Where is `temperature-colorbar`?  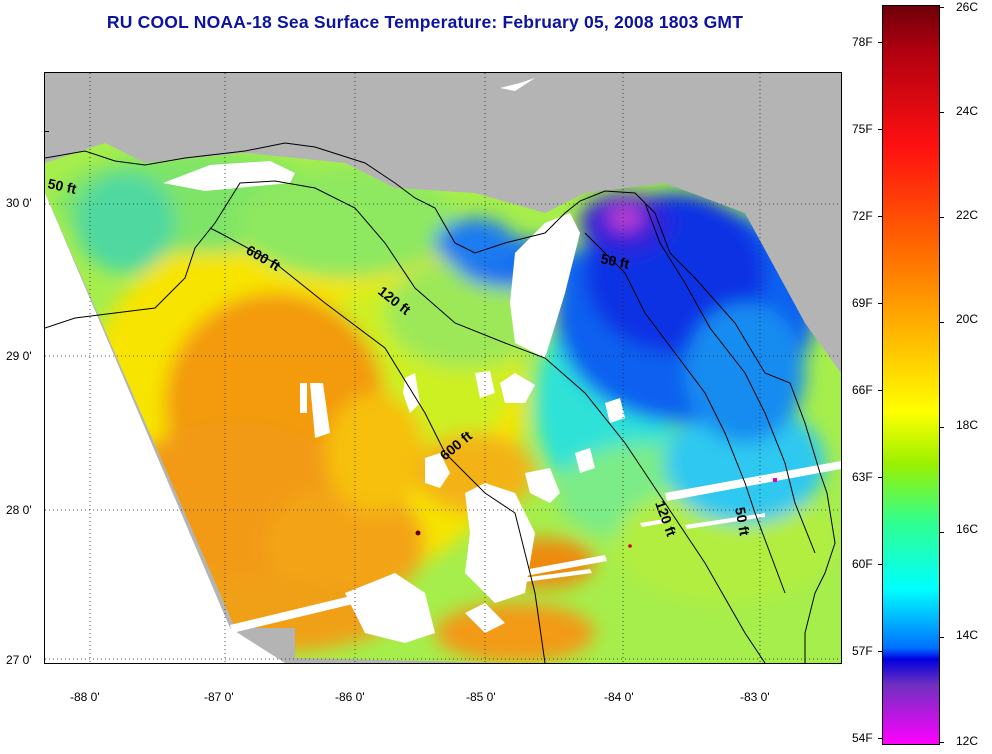 temperature-colorbar is located at coordinates (911, 375).